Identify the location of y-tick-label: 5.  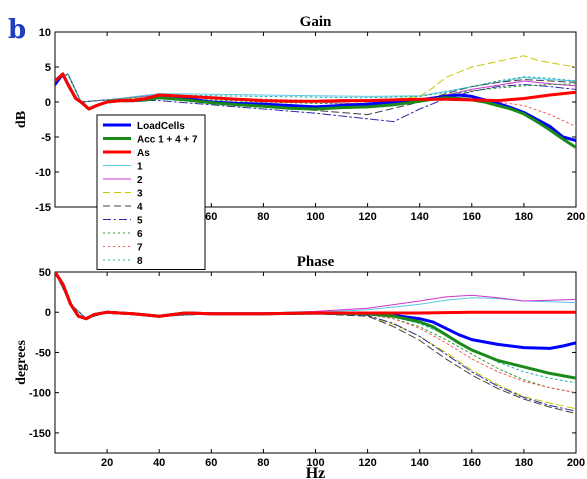
(48, 68).